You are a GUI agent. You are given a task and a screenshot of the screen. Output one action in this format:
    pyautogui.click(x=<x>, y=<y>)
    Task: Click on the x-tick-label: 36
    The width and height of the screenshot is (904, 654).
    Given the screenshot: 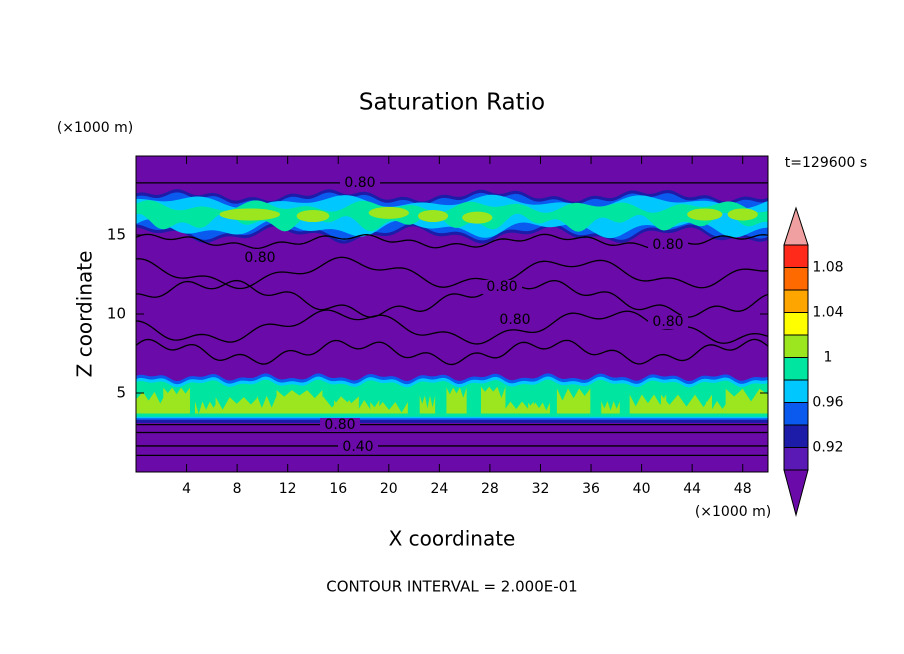 What is the action you would take?
    pyautogui.click(x=591, y=489)
    